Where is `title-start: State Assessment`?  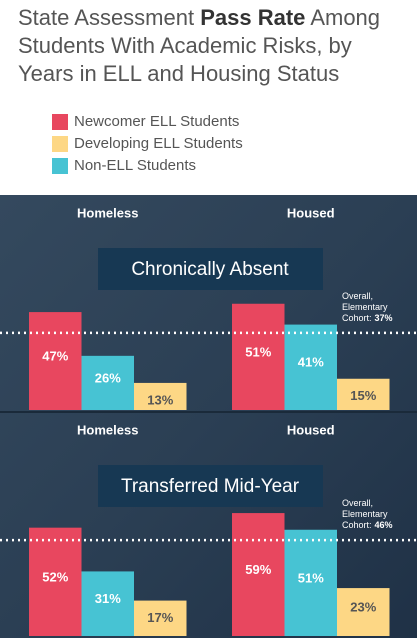 title-start: State Assessment is located at coordinates (106, 17).